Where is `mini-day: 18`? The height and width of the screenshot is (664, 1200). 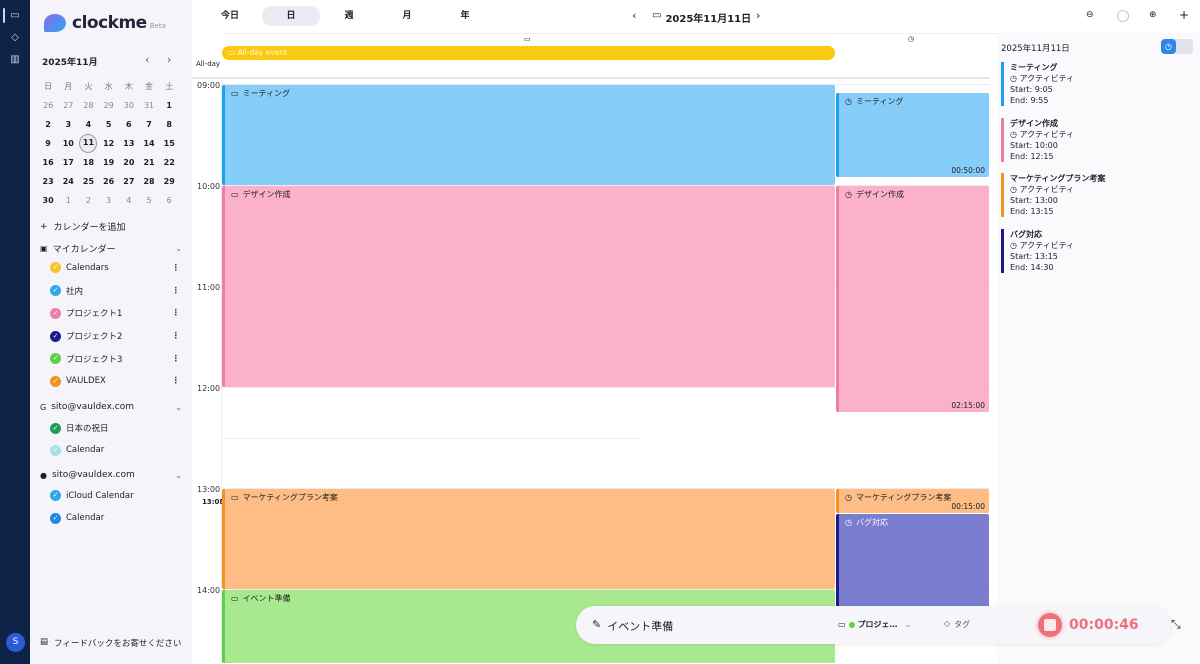
mini-day: 18 is located at coordinates (88, 162).